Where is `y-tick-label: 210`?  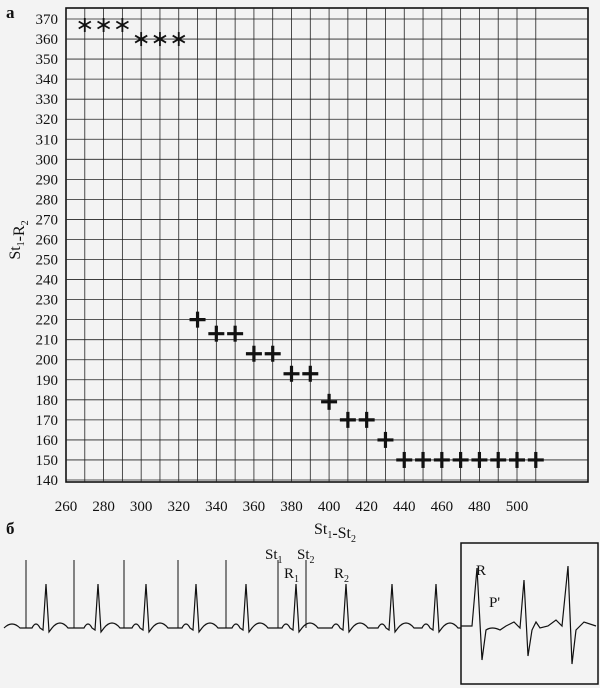
y-tick-label: 210 is located at coordinates (47, 341).